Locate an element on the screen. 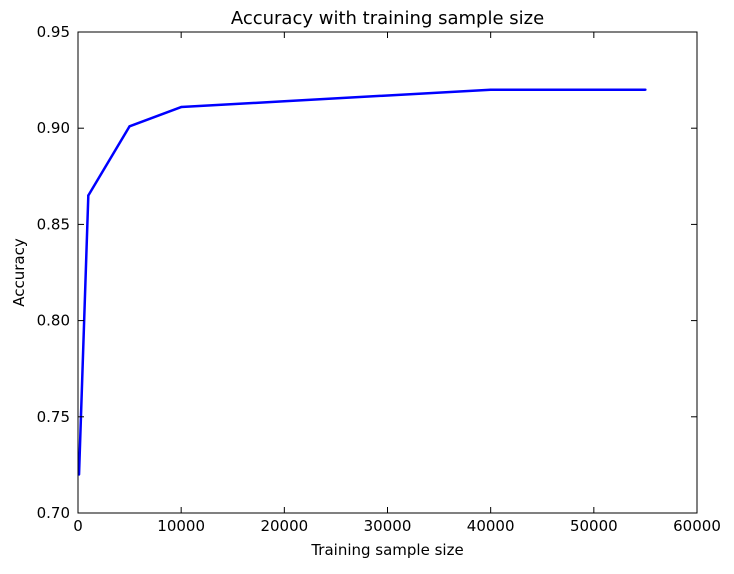  y-tick-label: 0.80 is located at coordinates (53, 321).